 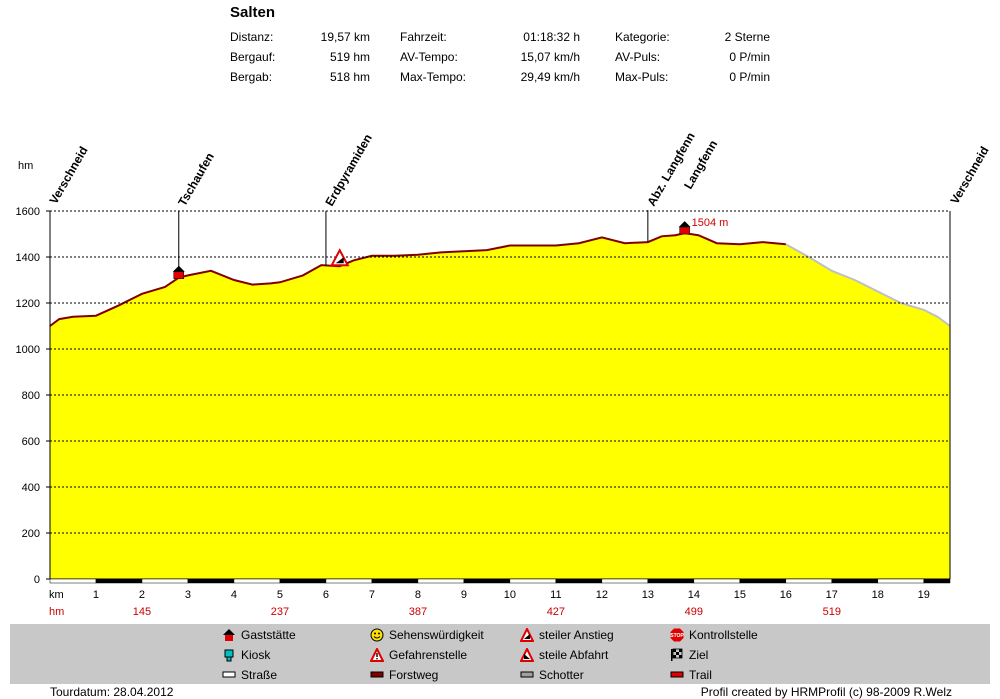 What do you see at coordinates (253, 12) in the screenshot?
I see `page-title: Salten` at bounding box center [253, 12].